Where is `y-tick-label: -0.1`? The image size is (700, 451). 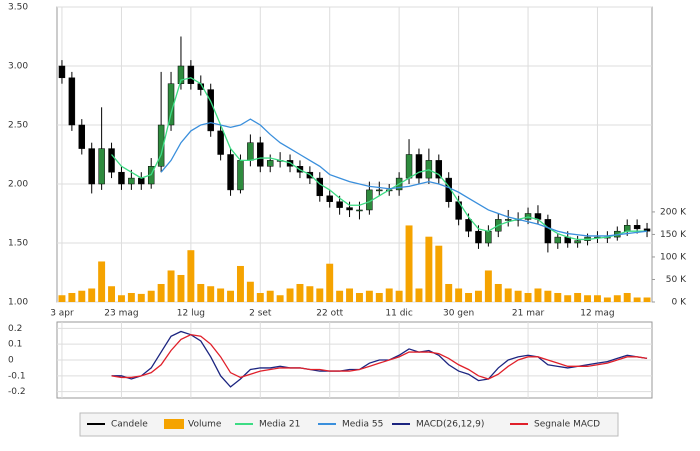
y-tick-label: -0.1 is located at coordinates (17, 376).